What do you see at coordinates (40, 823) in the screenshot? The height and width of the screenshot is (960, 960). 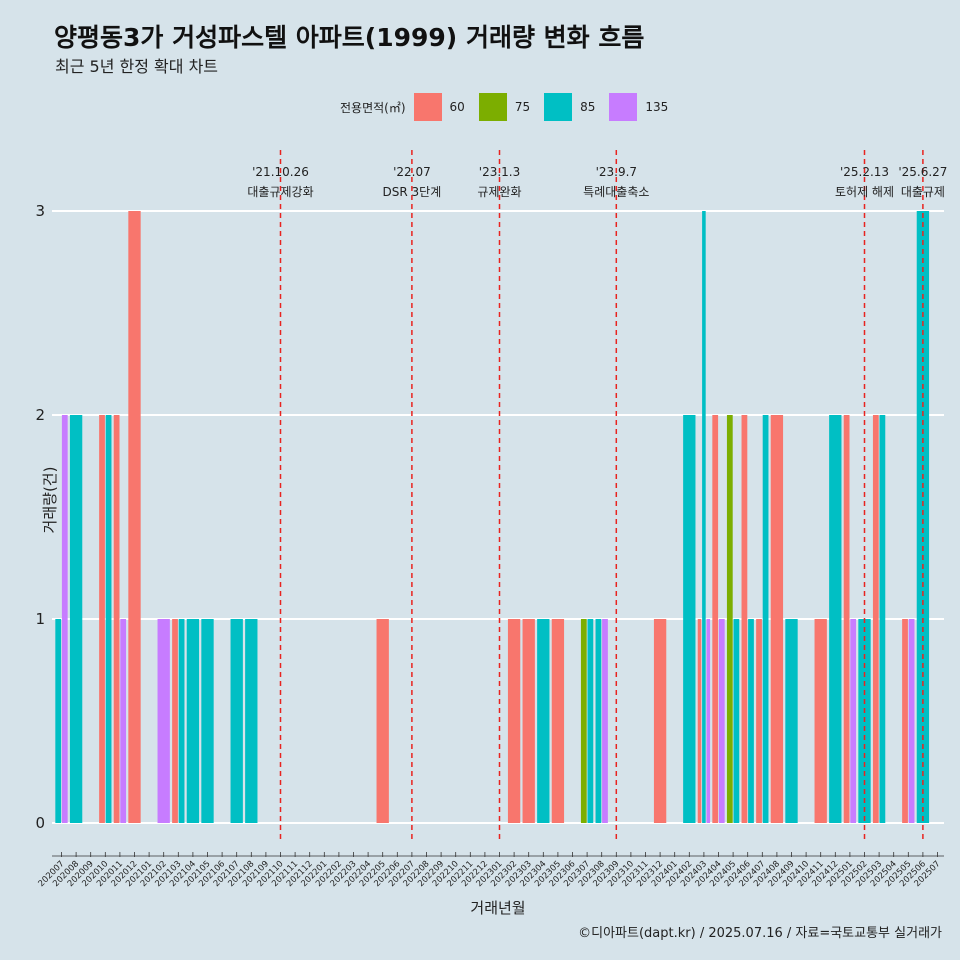 I see `y-tick-label-0: 0` at bounding box center [40, 823].